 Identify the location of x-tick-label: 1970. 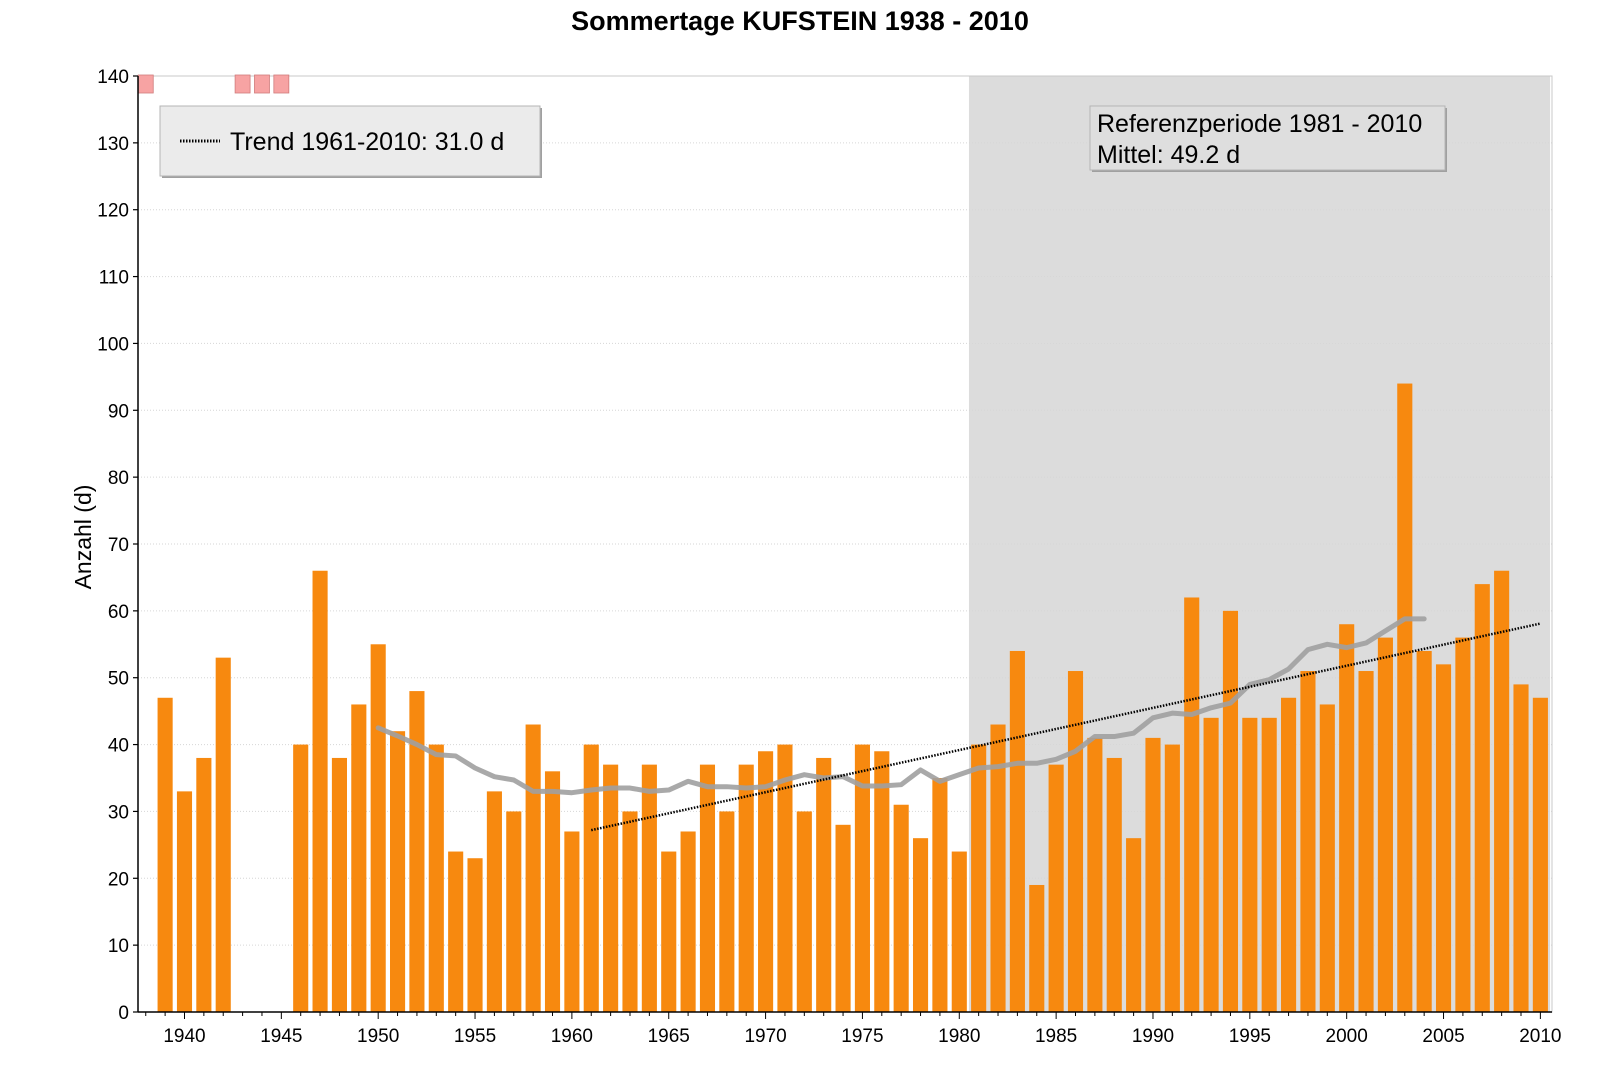
(765, 1036).